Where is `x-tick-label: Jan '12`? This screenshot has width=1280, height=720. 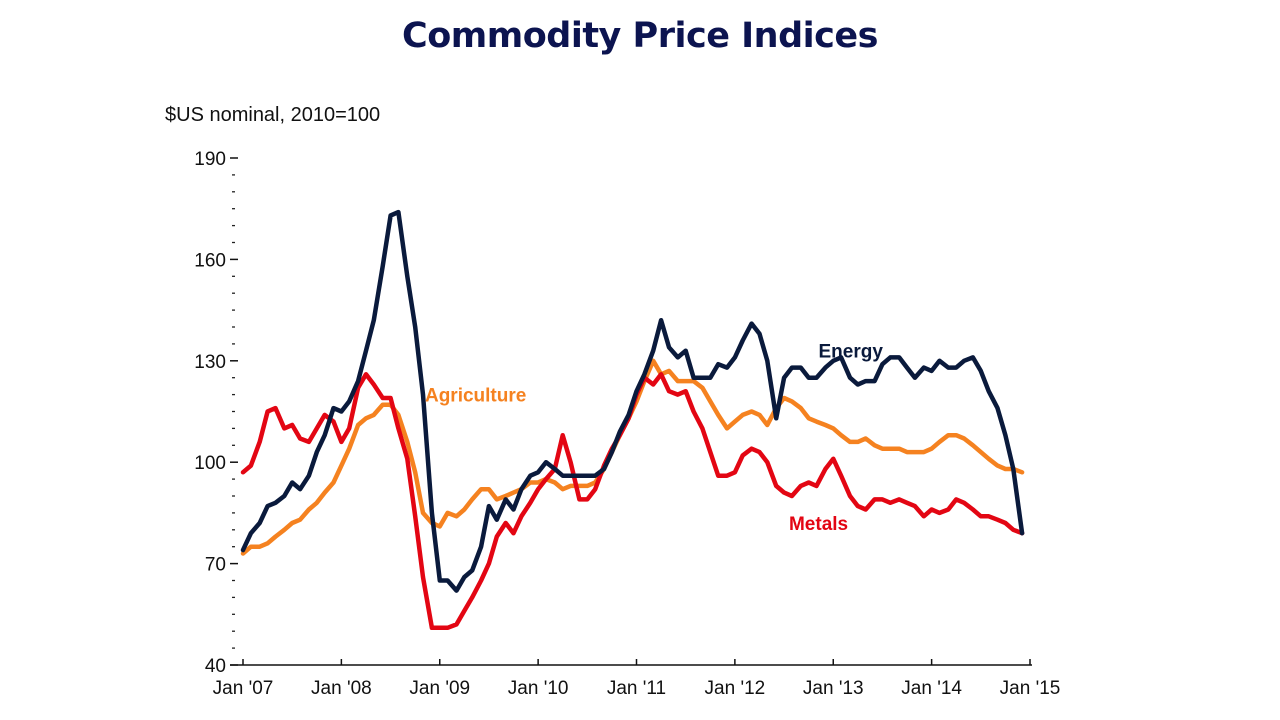
x-tick-label: Jan '12 is located at coordinates (735, 688).